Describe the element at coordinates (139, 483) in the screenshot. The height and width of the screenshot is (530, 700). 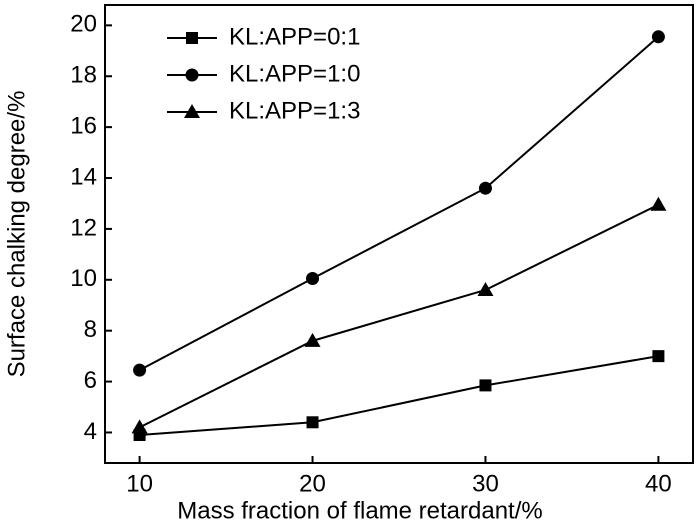
I see `x-tick-label: 10` at that location.